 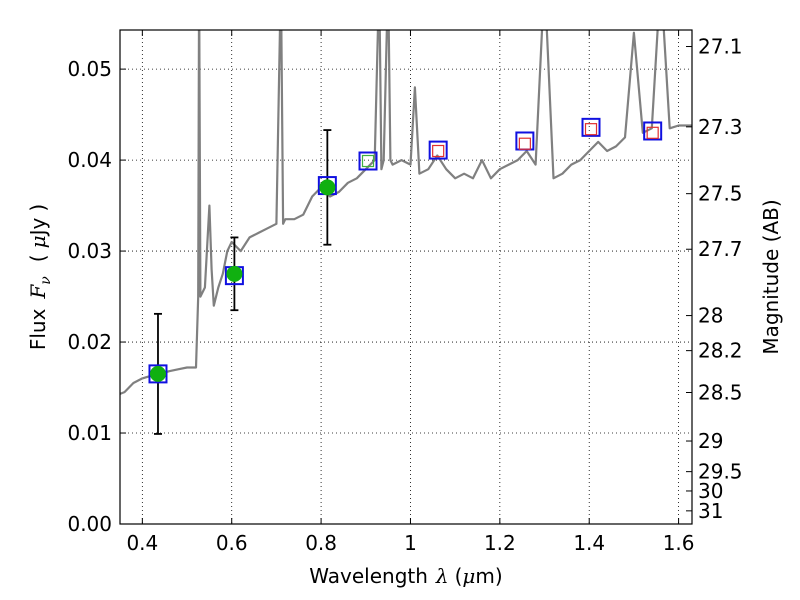 I want to click on y2-tick-label: 27.7, so click(x=720, y=249).